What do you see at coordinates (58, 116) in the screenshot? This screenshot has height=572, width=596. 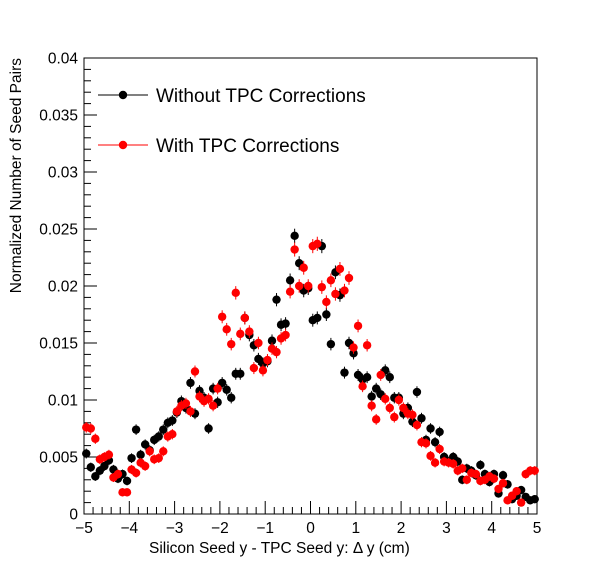 I see `y-tick-label: 0.035` at bounding box center [58, 116].